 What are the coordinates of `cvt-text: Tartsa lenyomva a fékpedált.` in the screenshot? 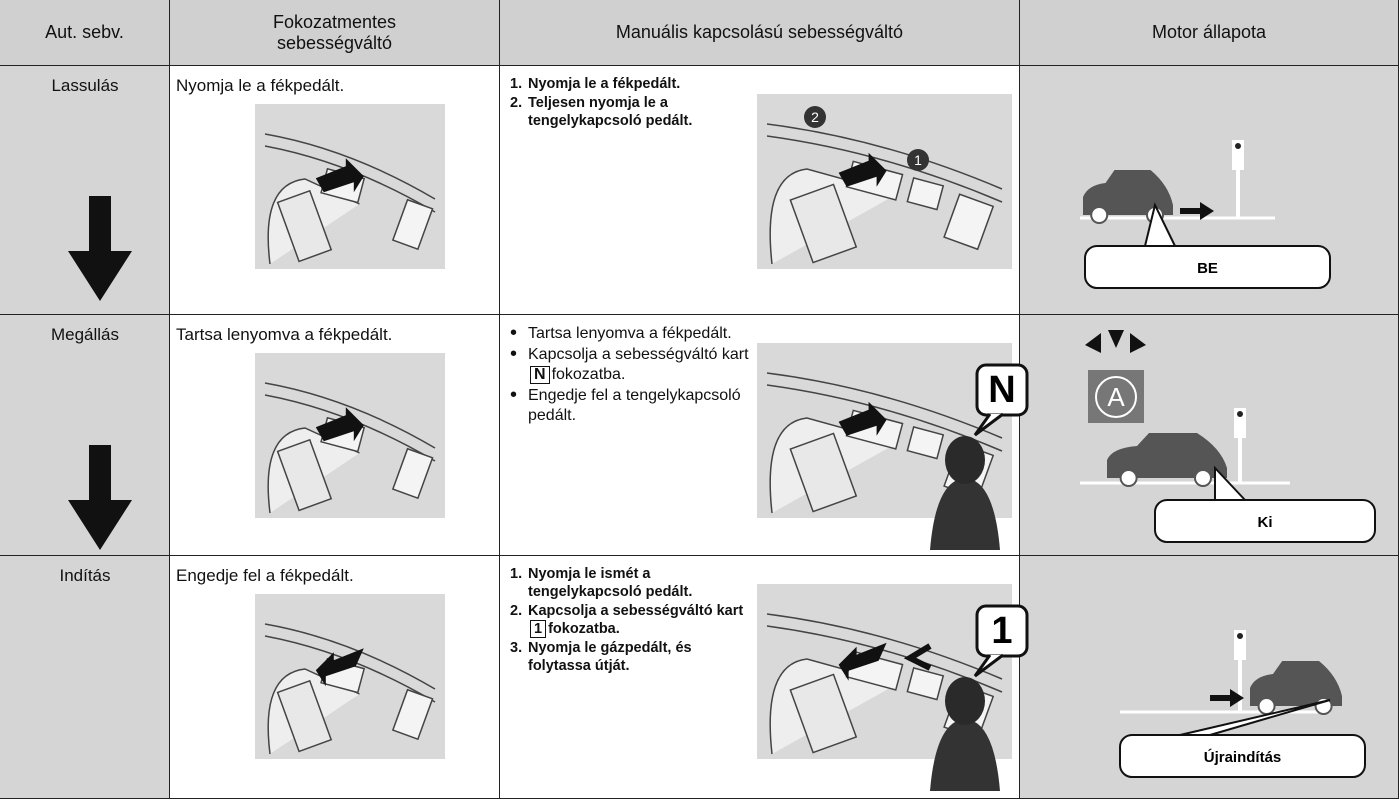 It's located at (284, 334).